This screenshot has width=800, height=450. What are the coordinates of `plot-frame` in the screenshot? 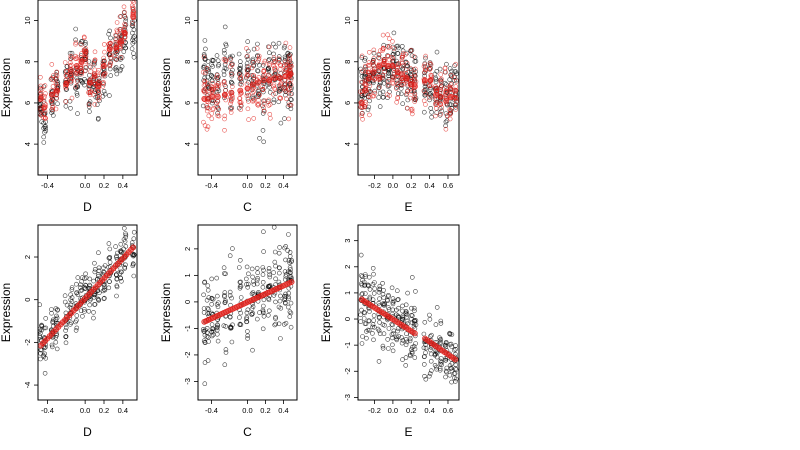 It's located at (408, 88).